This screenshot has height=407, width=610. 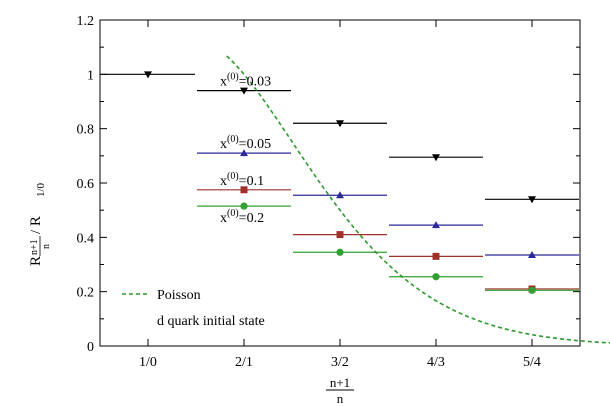 I want to click on series-labels: x(0)=0.03 x(0)=0.05 x(0)=0.1 x(0)=0.2, so click(x=245, y=149).